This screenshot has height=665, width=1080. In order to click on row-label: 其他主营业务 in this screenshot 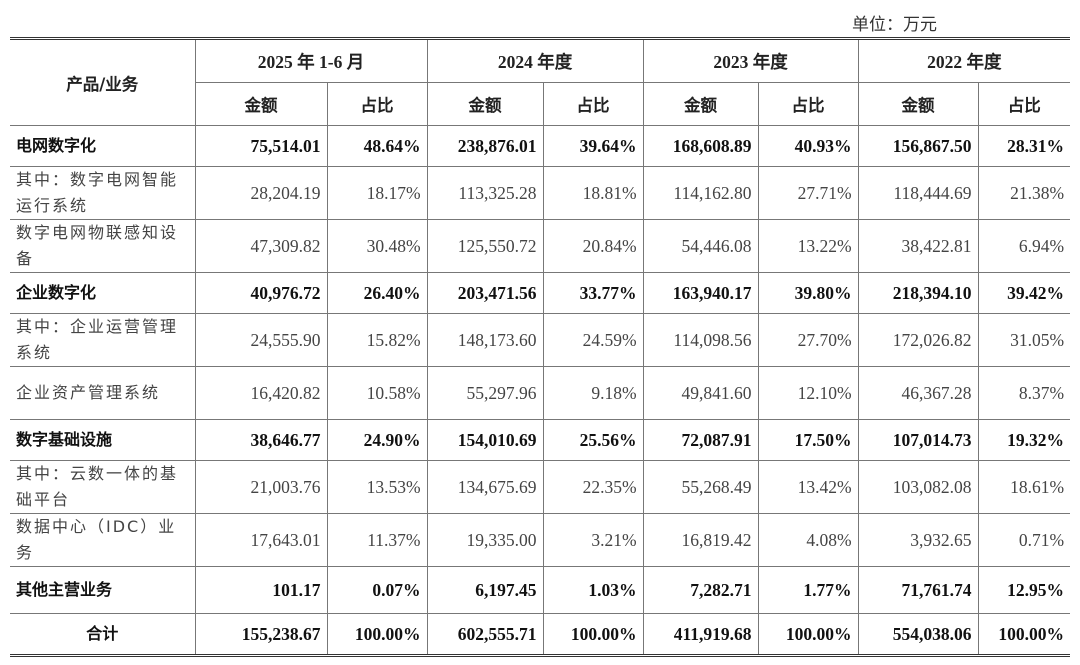, I will do `click(103, 590)`.